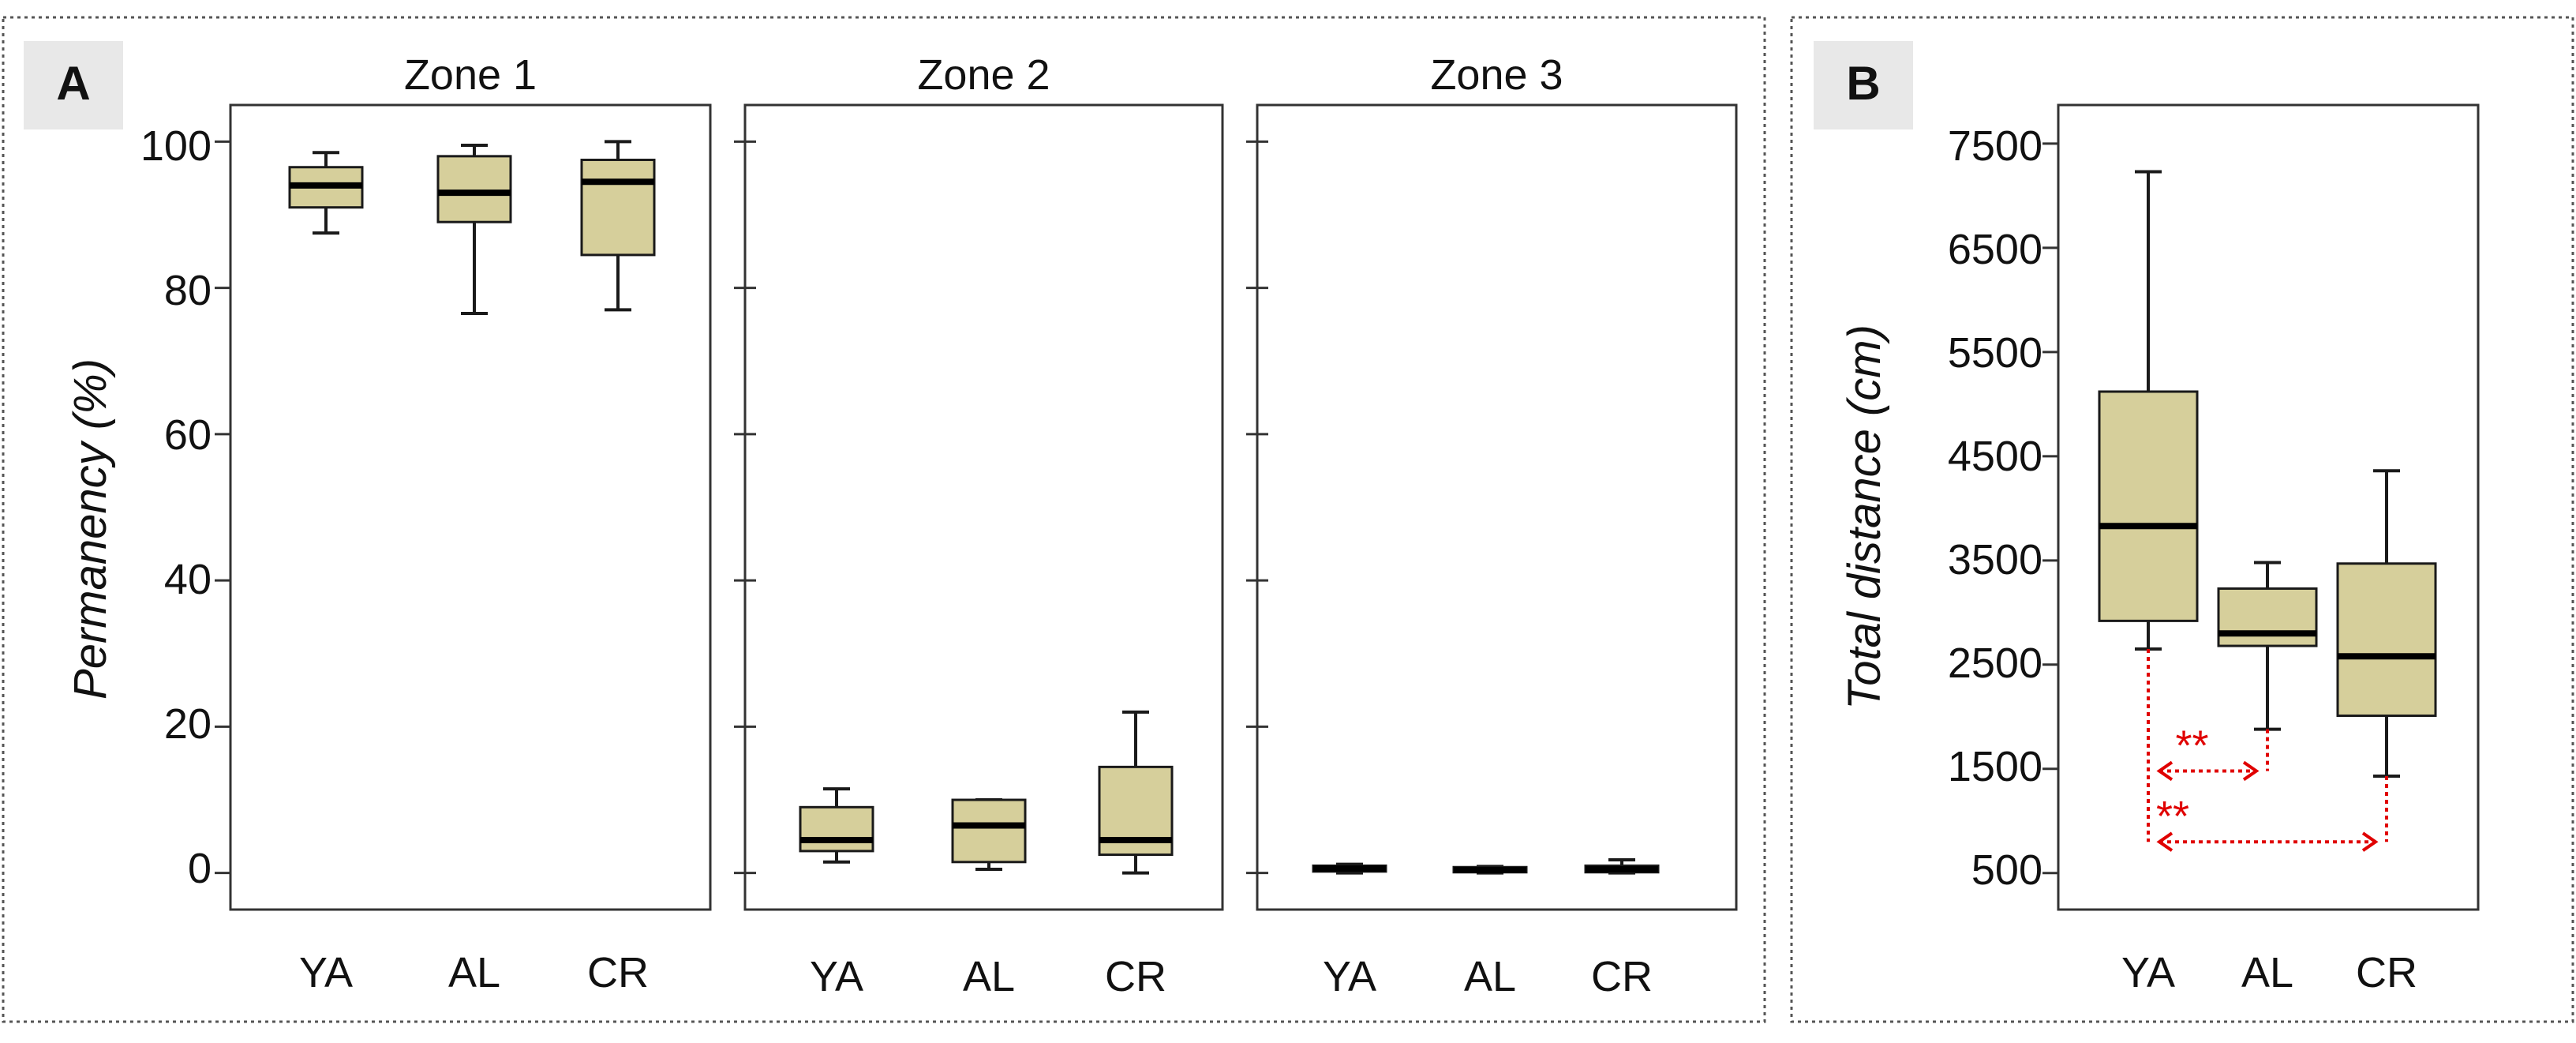 Image resolution: width=2576 pixels, height=1043 pixels. What do you see at coordinates (1995, 249) in the screenshot?
I see `panel-b-ytick-label: 6500` at bounding box center [1995, 249].